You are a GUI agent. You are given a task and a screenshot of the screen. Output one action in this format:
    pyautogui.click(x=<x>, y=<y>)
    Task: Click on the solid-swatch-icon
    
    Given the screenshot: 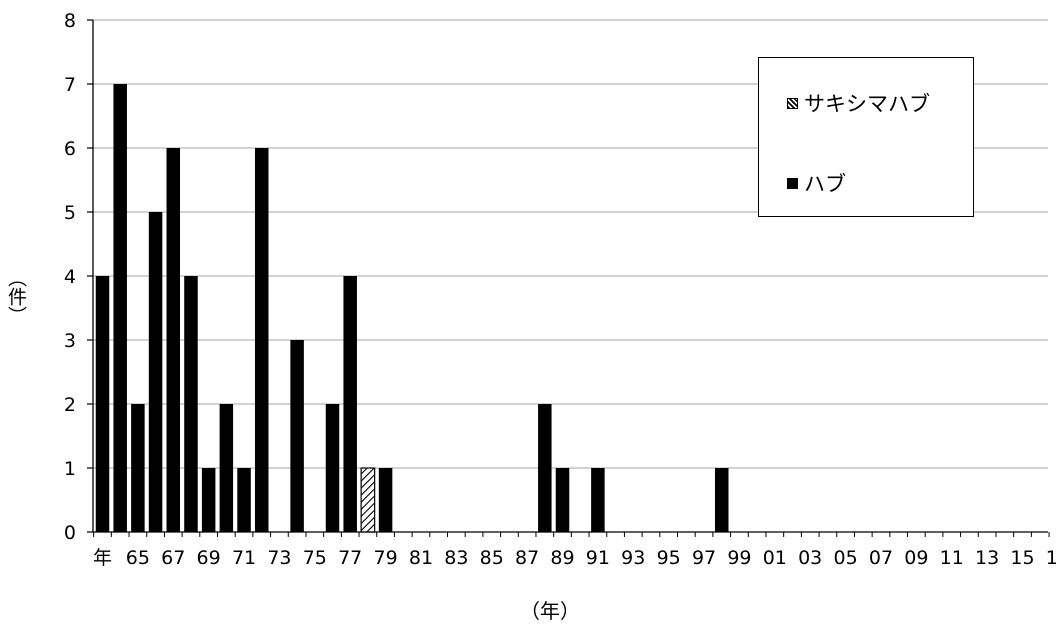 What is the action you would take?
    pyautogui.click(x=792, y=183)
    